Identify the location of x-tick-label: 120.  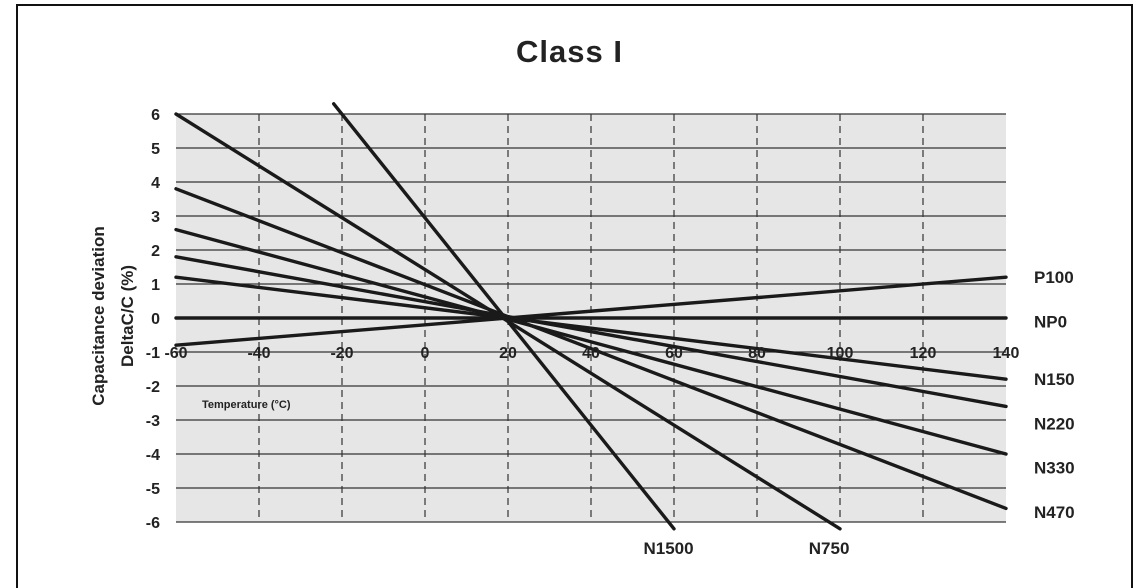
(923, 353).